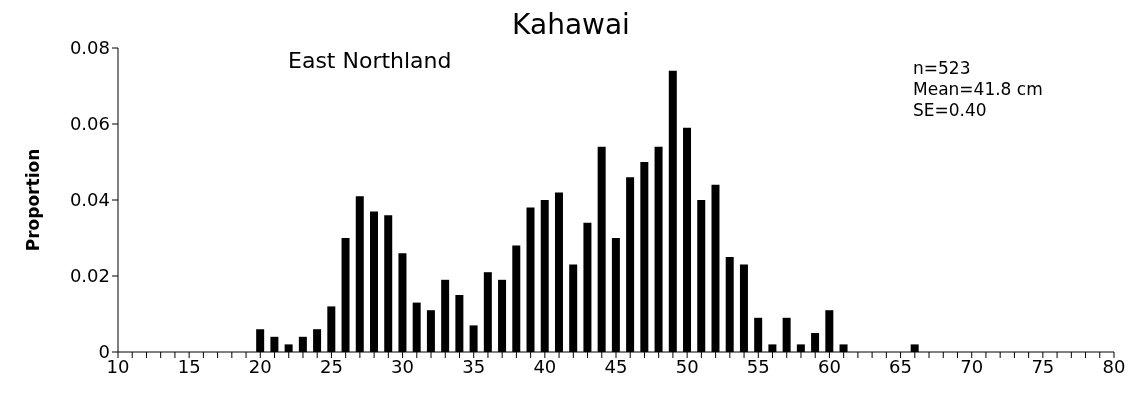  Describe the element at coordinates (89, 48) in the screenshot. I see `y-tick-label: 0.08` at that location.